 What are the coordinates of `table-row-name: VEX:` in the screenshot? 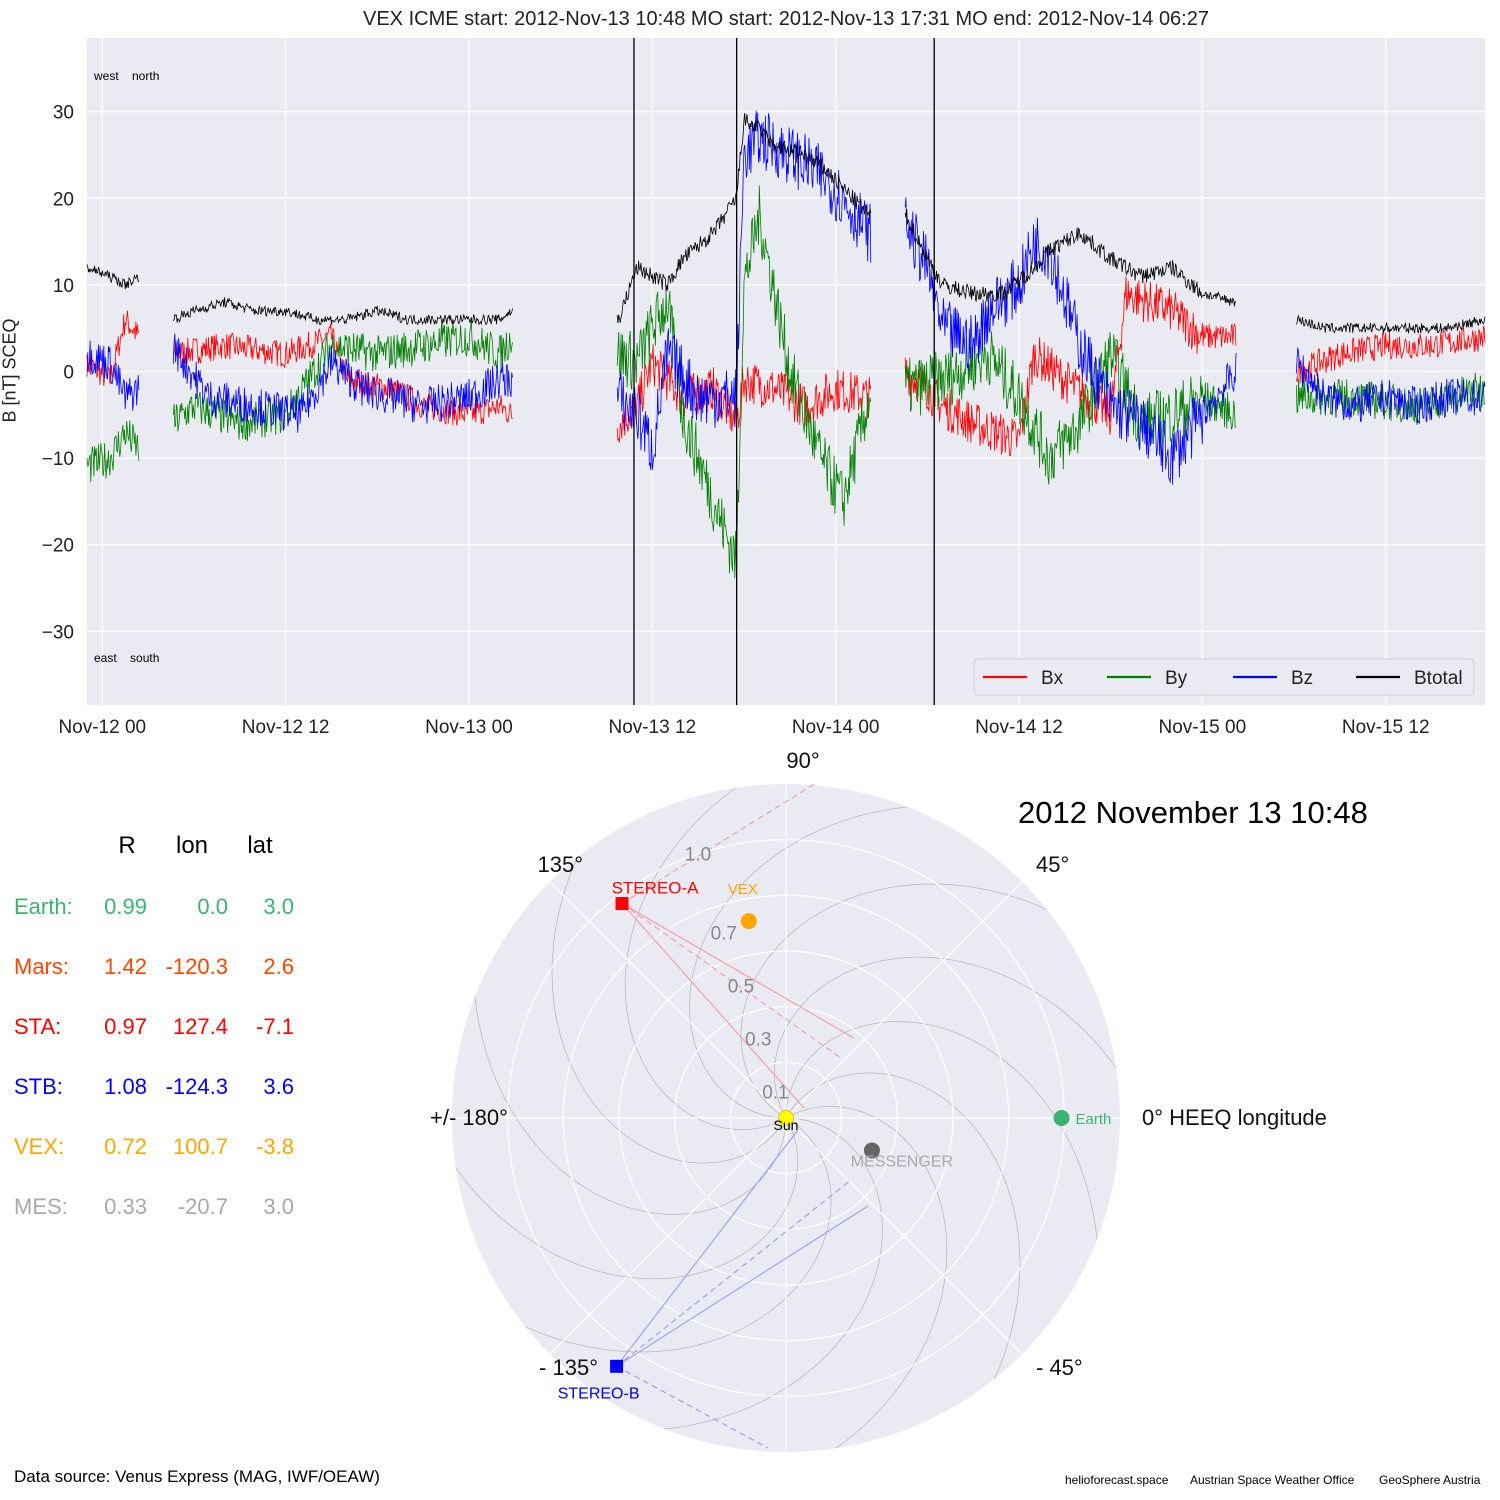 It's located at (39, 1146).